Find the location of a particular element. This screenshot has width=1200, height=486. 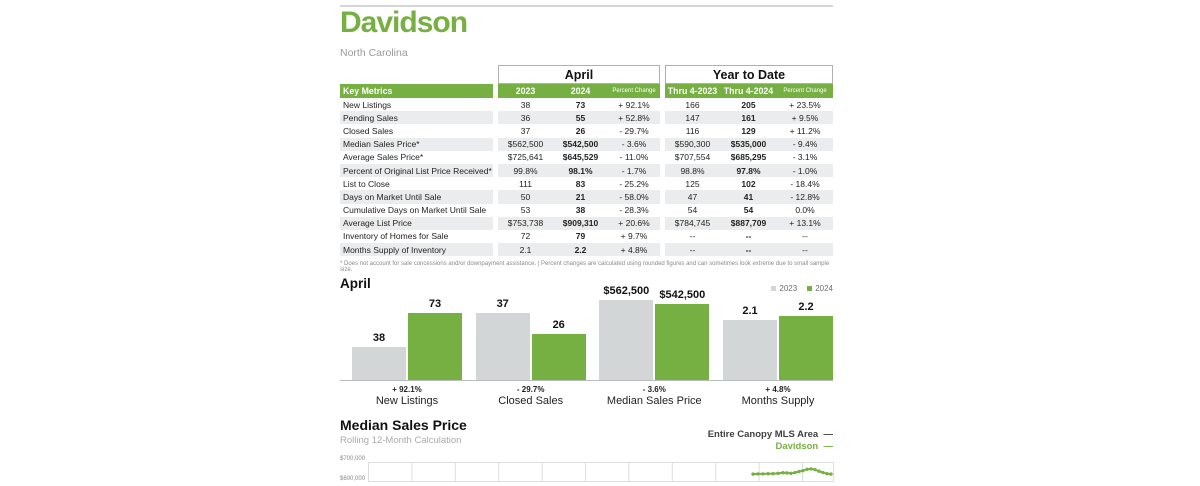

bar-group-months-supply: 2.1 2.2 is located at coordinates (778, 328).